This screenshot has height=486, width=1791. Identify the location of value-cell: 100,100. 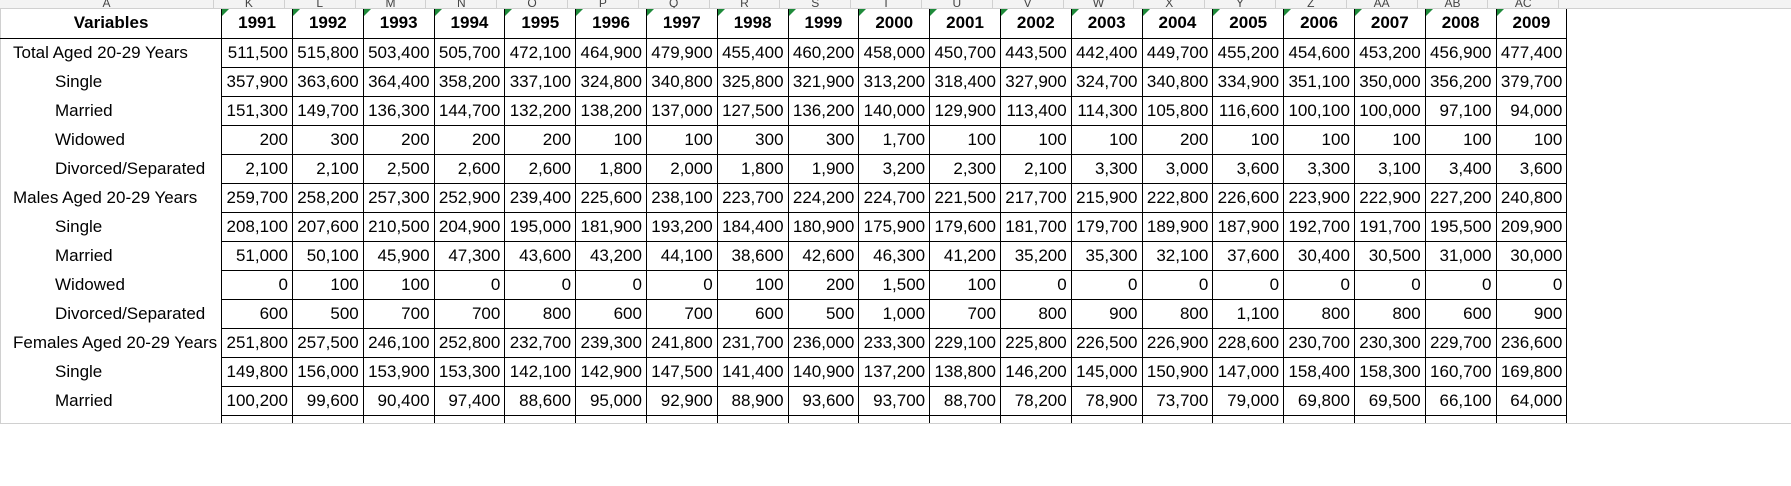
(1319, 110).